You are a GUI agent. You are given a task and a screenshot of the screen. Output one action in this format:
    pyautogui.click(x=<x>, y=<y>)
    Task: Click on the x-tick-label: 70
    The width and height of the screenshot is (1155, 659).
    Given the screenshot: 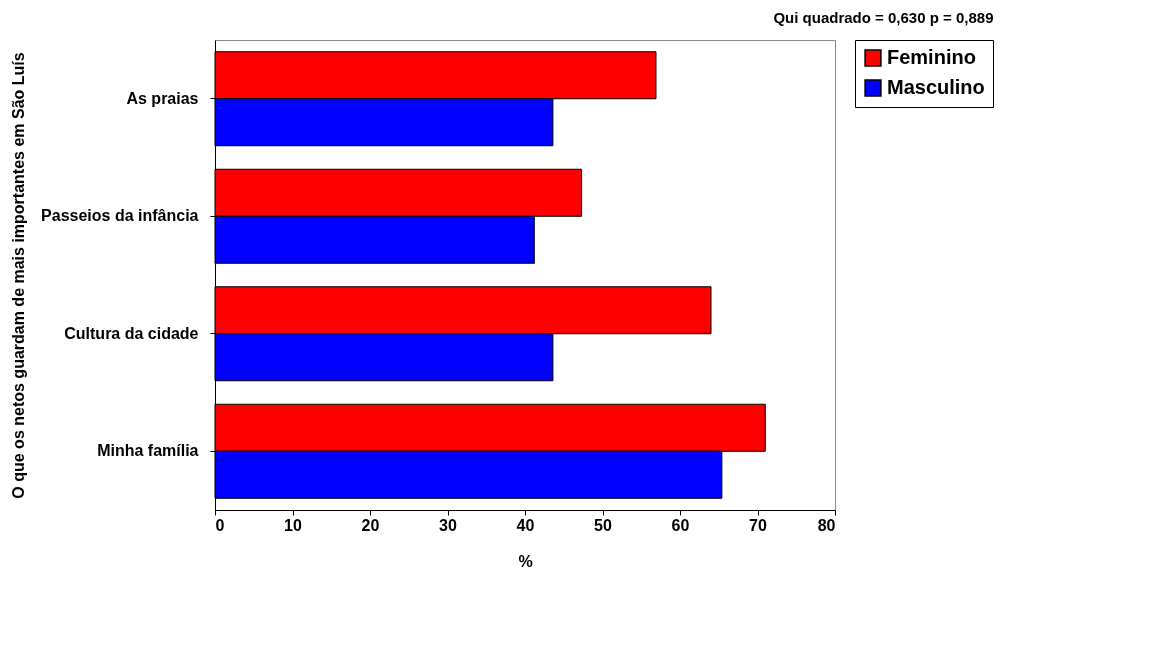 What is the action you would take?
    pyautogui.click(x=758, y=525)
    